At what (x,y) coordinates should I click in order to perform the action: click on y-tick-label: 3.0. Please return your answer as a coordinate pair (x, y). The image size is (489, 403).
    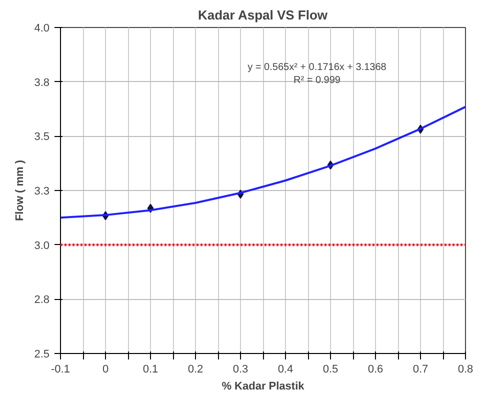
    Looking at the image, I should click on (42, 246).